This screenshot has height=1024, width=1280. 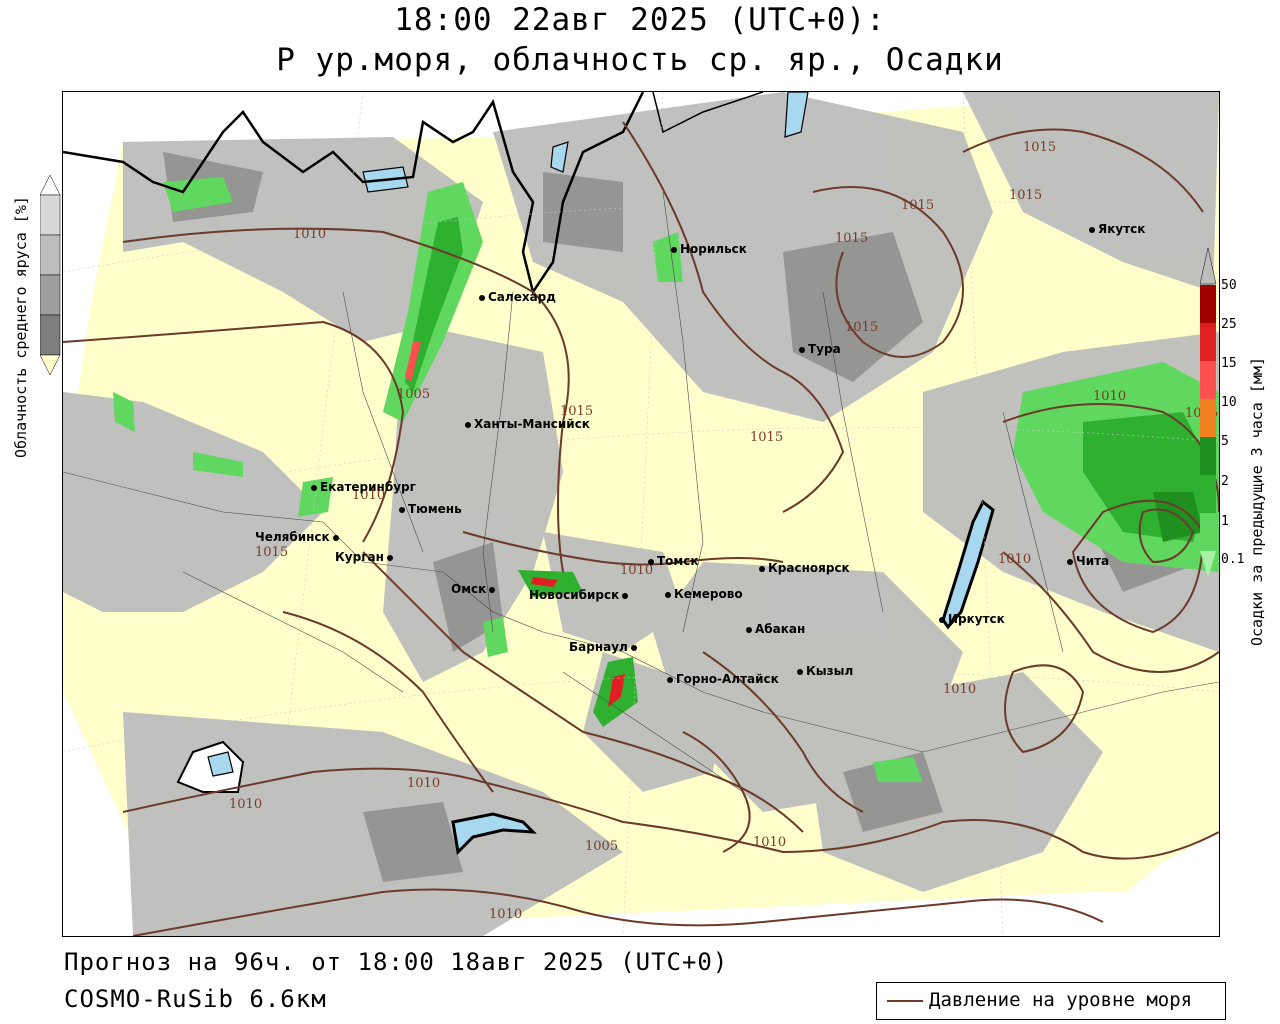 I want to click on city-label: Екатеринбург, so click(x=363, y=487).